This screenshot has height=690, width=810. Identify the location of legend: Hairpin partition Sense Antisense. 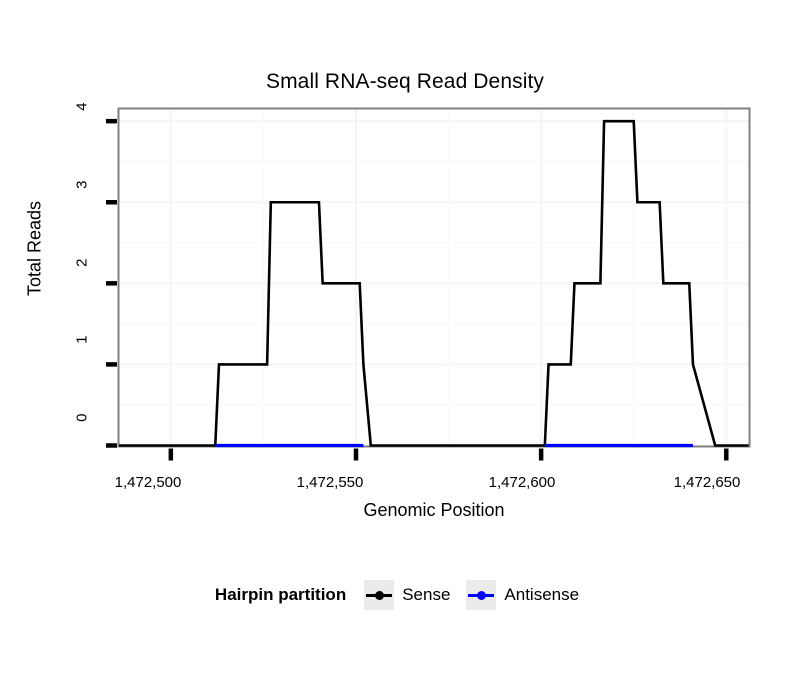
(405, 595).